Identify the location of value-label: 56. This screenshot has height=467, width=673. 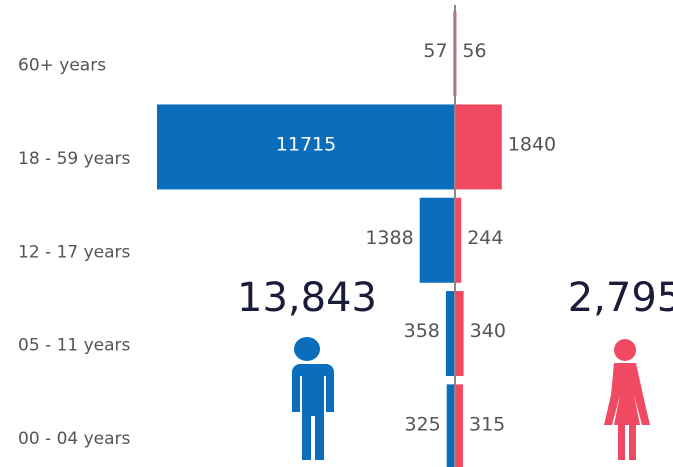
(474, 51).